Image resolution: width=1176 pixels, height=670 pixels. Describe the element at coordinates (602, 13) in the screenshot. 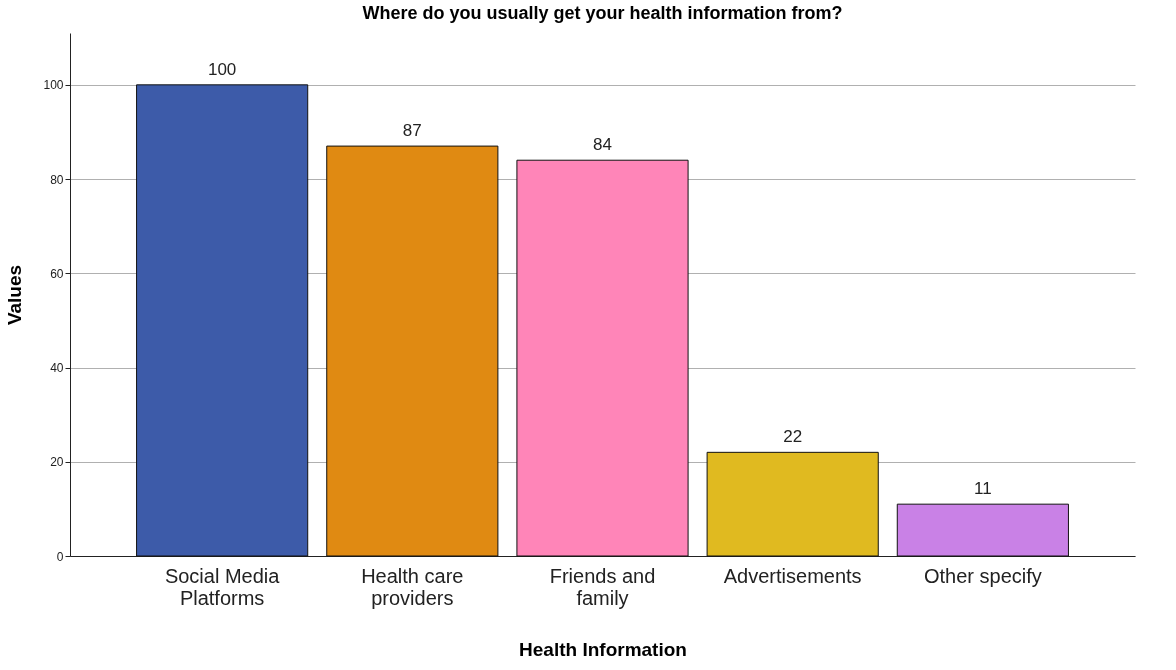

I see `chart-title: Where do you usually get your health information from?` at that location.